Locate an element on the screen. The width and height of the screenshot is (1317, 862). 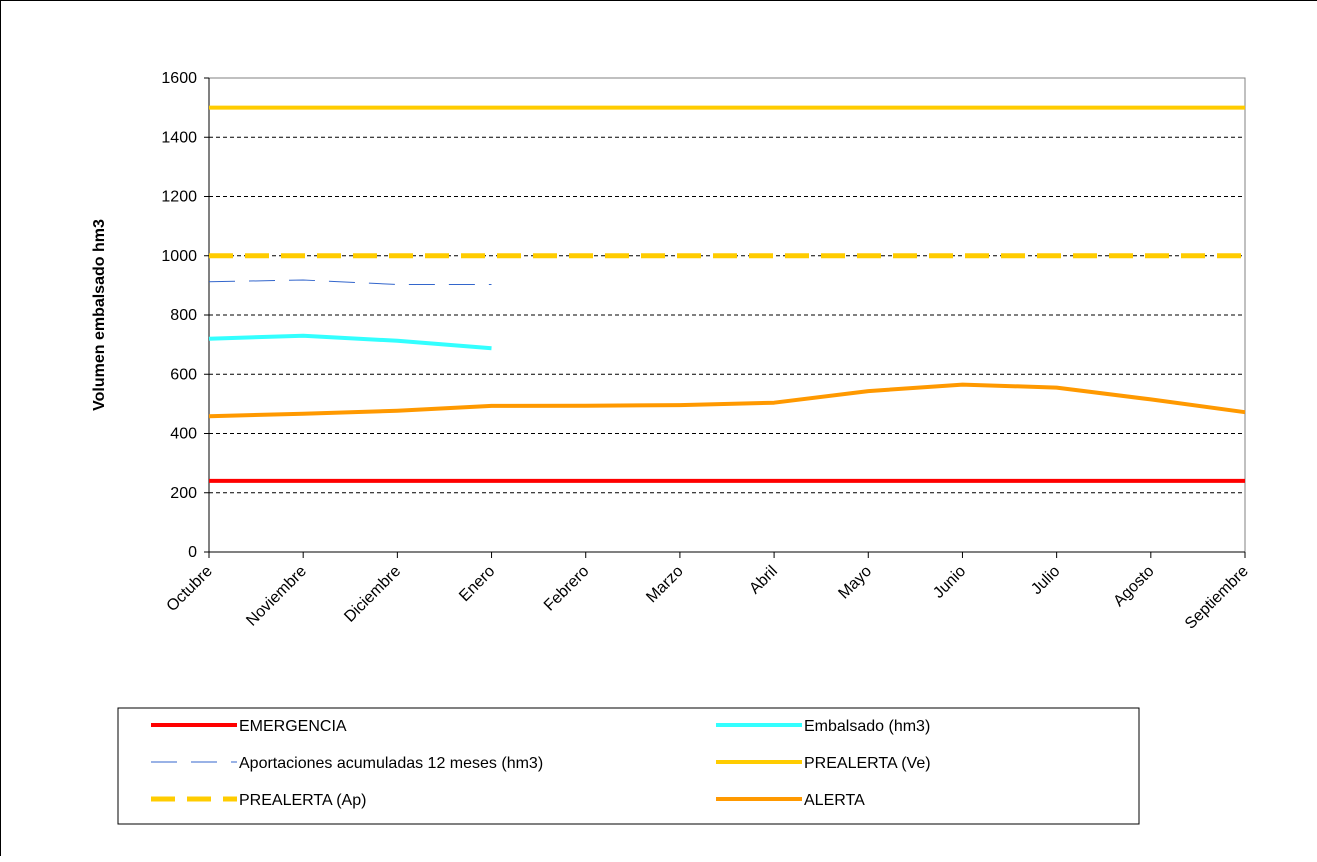
legend-entry-1: Embalsado (hm3) is located at coordinates (867, 726).